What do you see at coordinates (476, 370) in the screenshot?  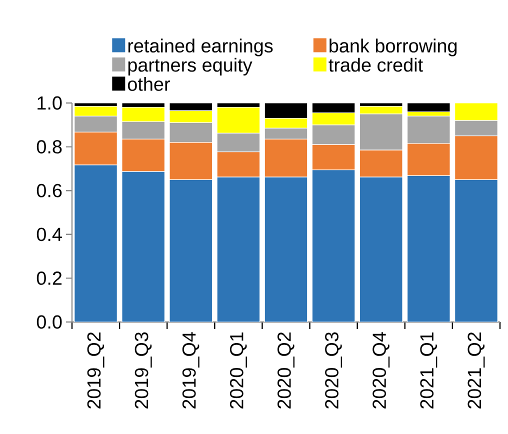 I see `x-tick-label: 2021_Q2` at bounding box center [476, 370].